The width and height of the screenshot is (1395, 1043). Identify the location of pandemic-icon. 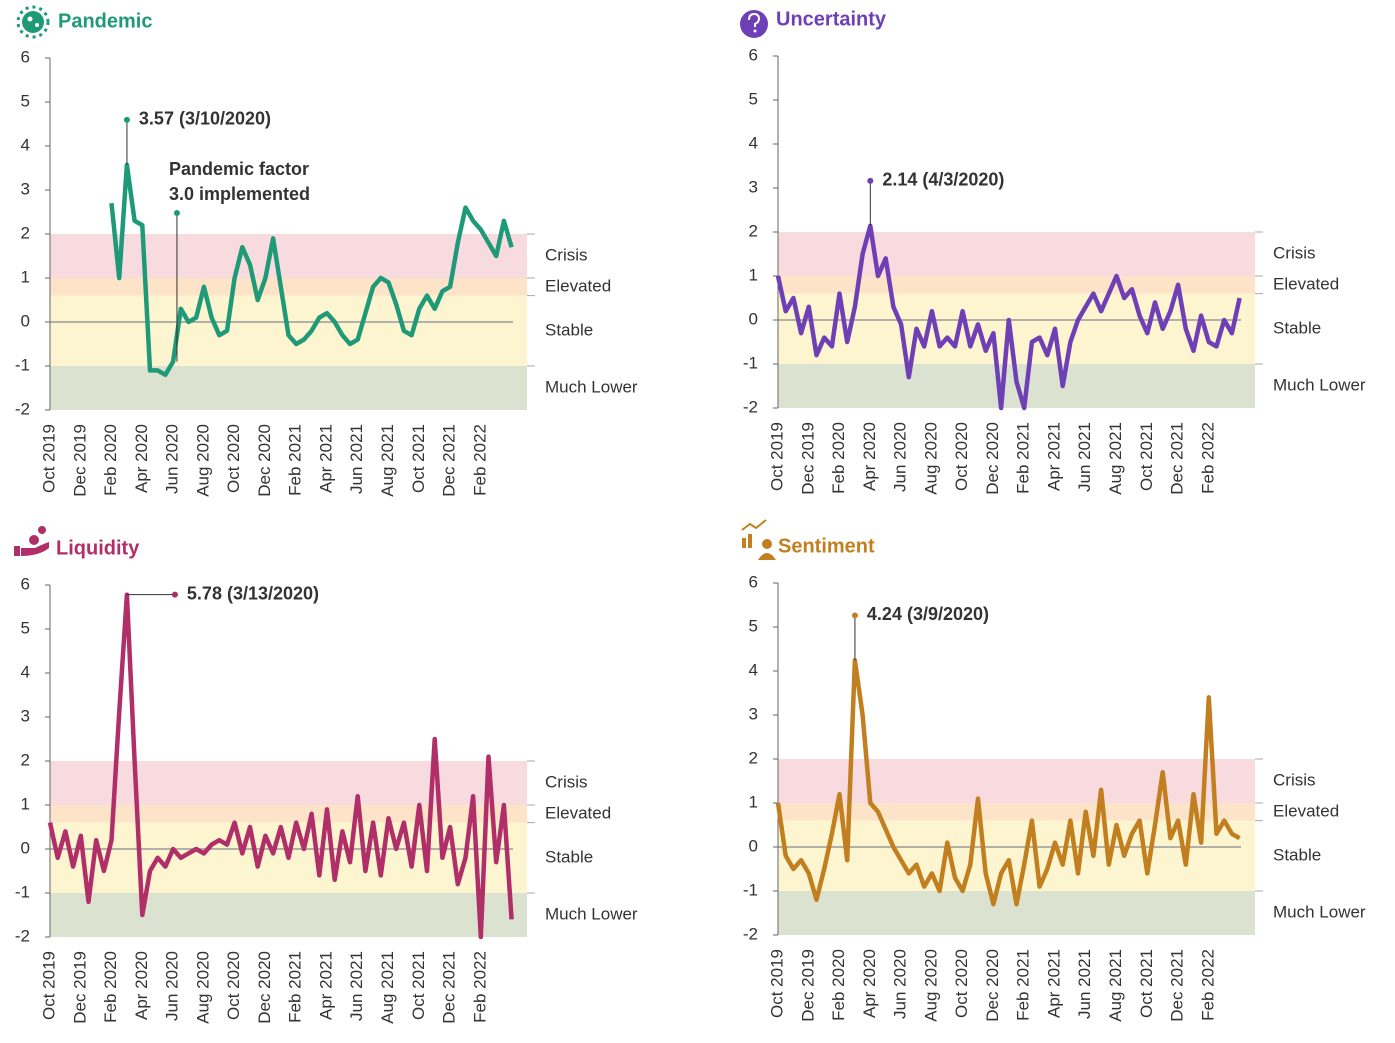
(33, 22).